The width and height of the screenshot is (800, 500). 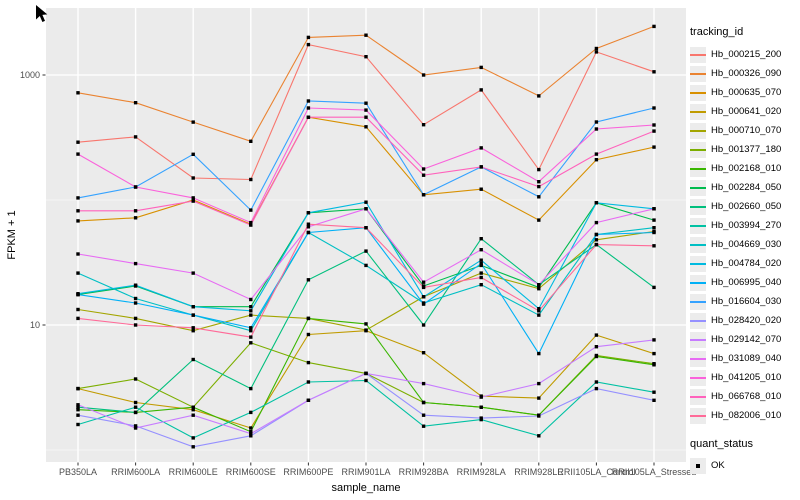 I want to click on legend-item-Hb_041205_010: Hb_041205_010, so click(x=744, y=377).